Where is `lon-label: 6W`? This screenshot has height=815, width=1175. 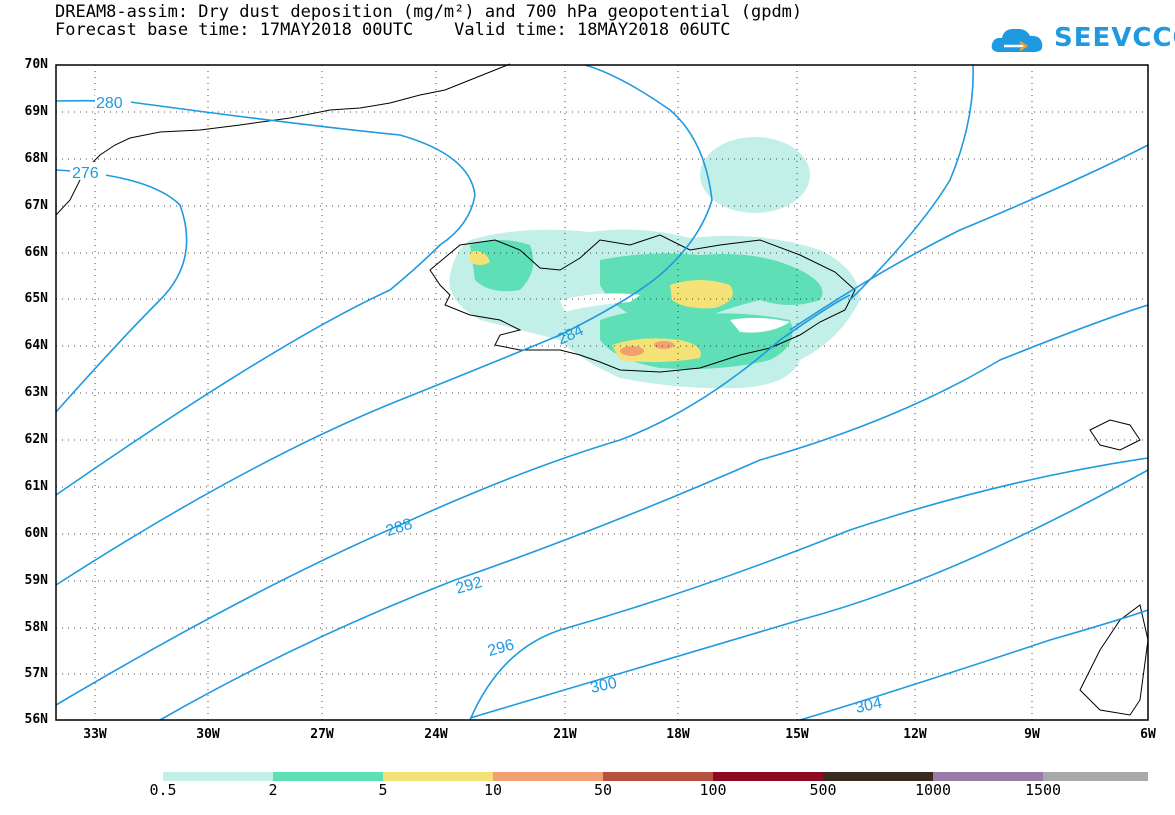
lon-label: 6W is located at coordinates (1148, 734).